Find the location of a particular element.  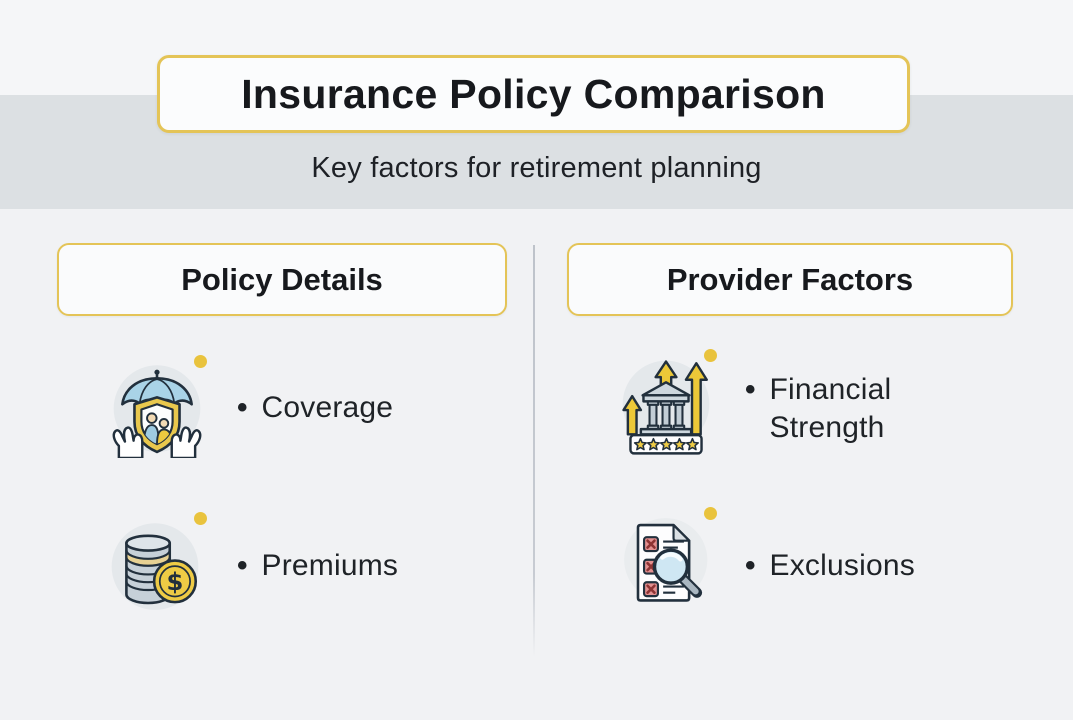

column-divider is located at coordinates (534, 451).